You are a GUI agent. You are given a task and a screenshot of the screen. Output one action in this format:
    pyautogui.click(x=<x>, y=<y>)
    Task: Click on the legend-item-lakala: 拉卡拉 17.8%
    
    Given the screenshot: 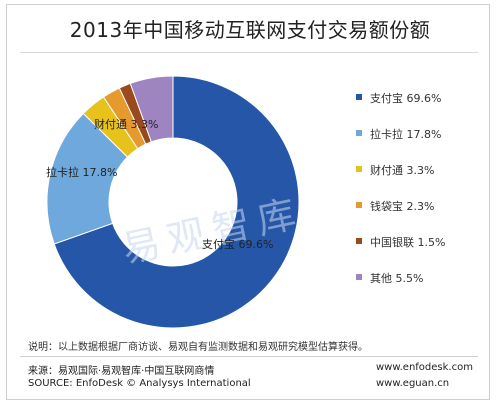 What is the action you would take?
    pyautogui.click(x=426, y=134)
    